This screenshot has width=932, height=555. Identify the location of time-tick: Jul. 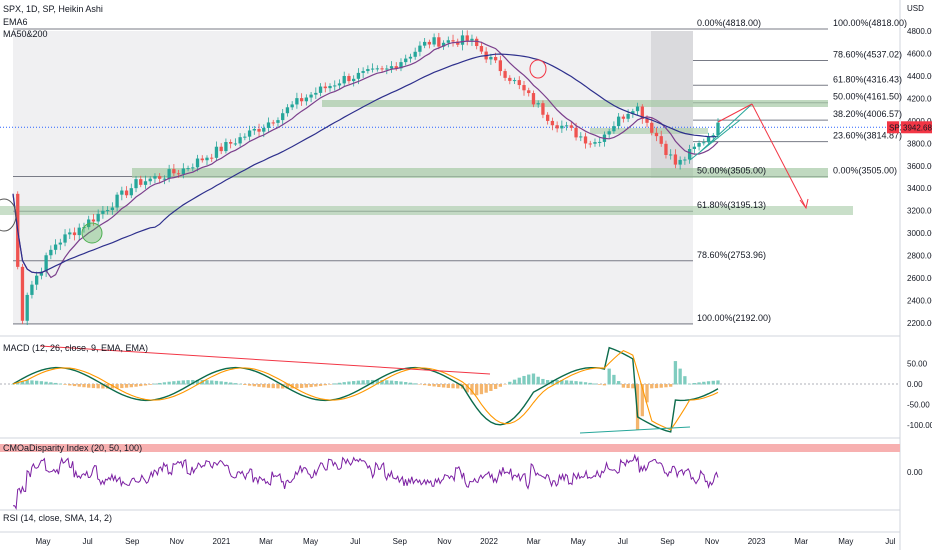
(87, 541).